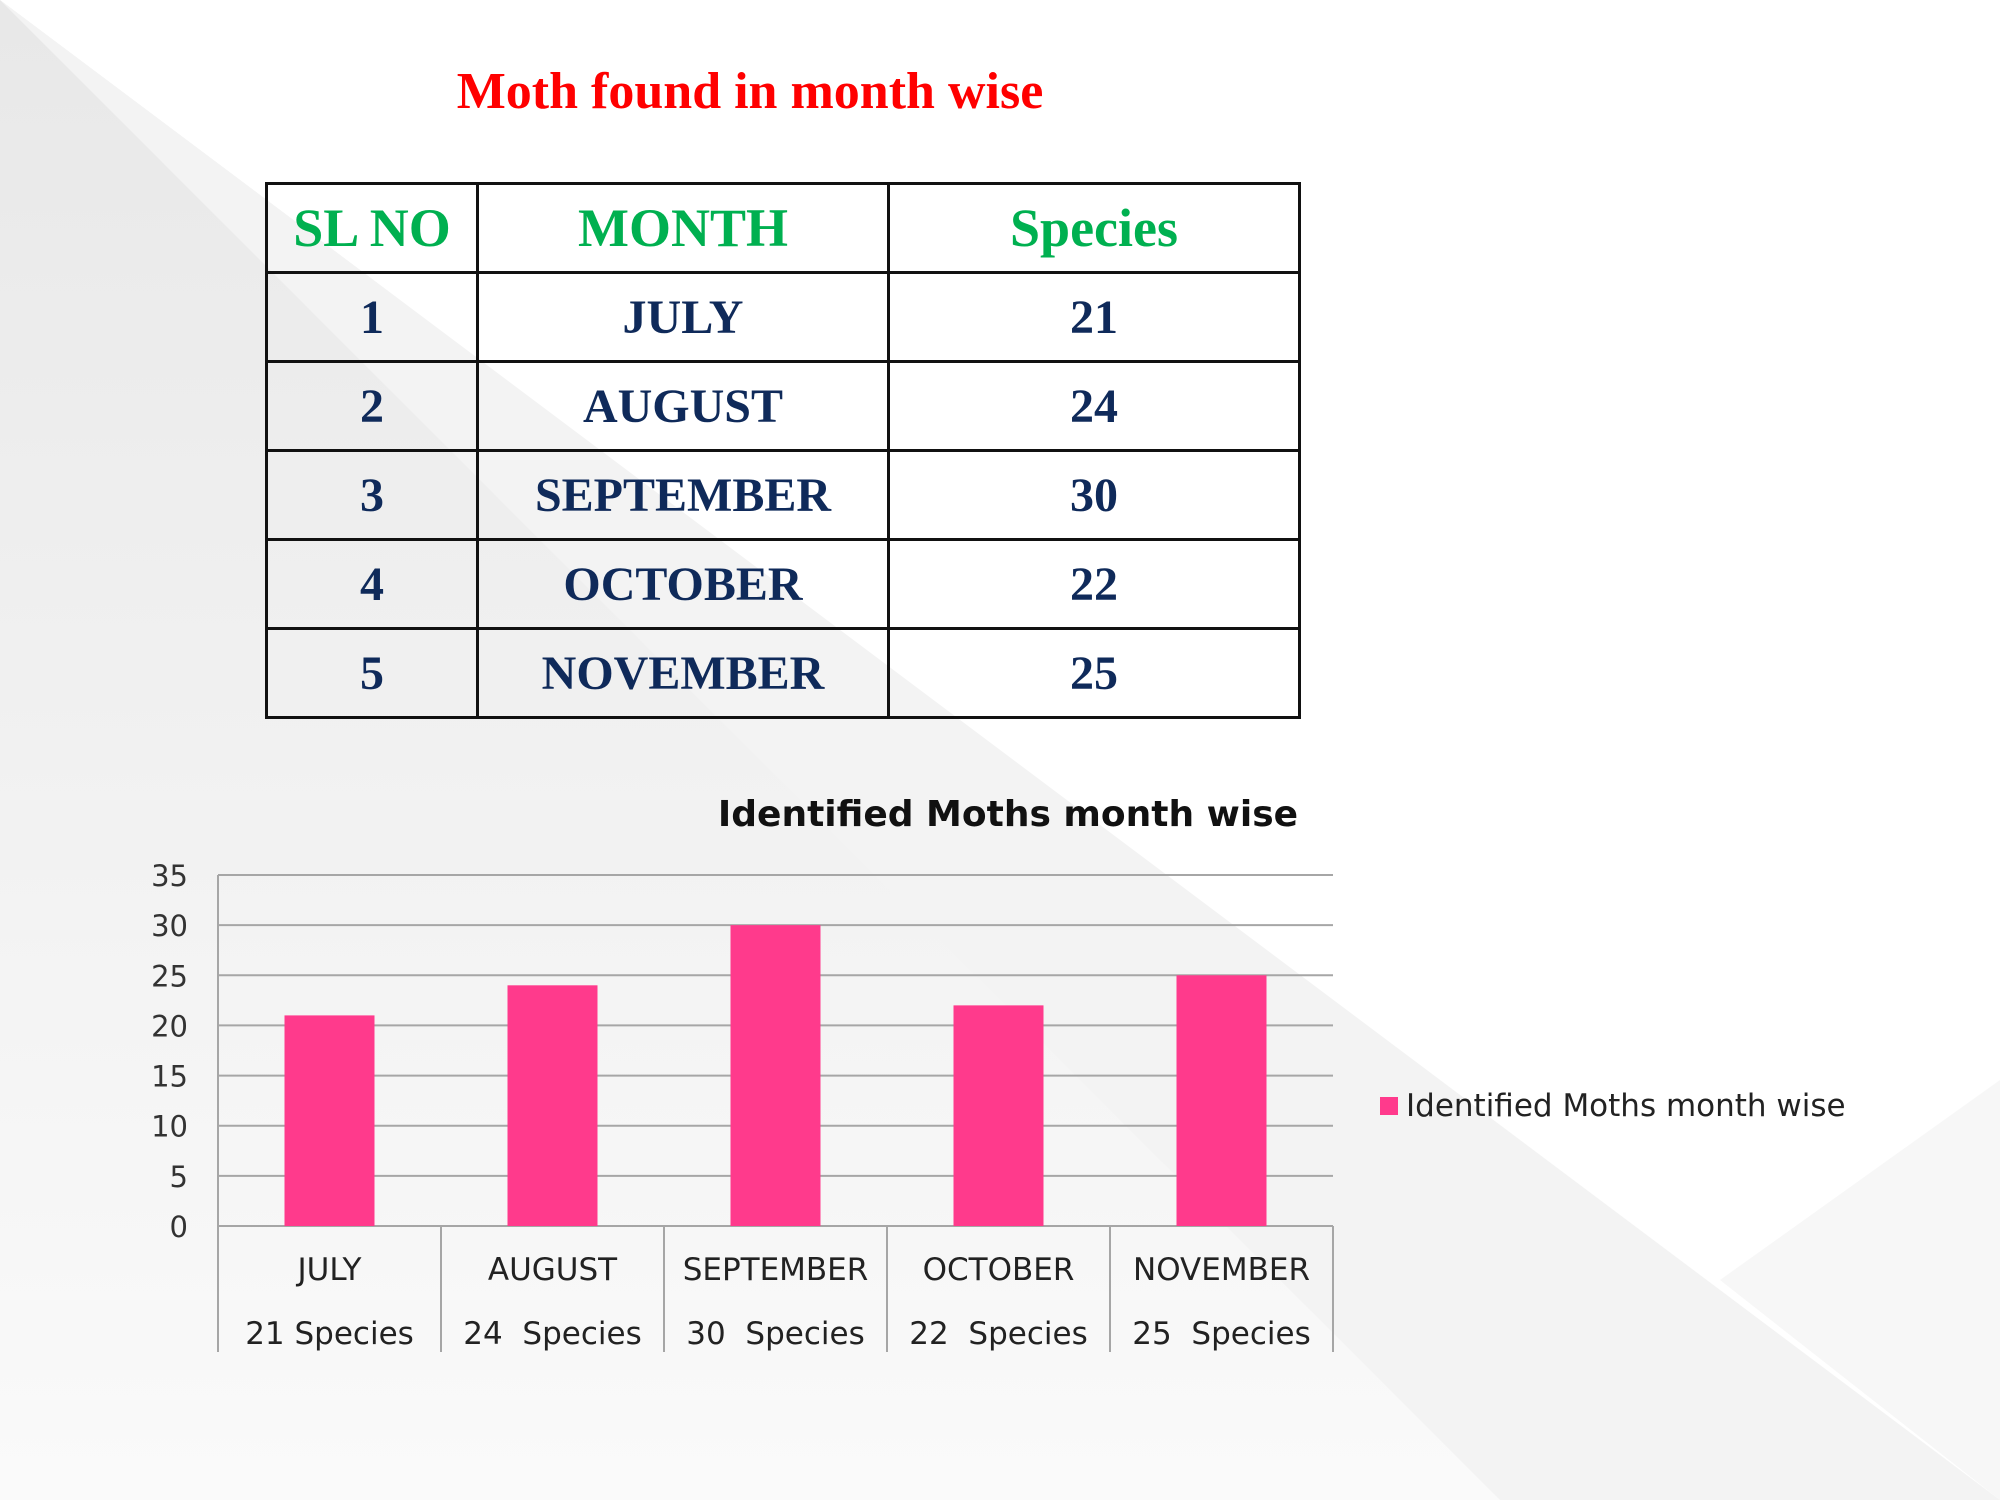 The image size is (2000, 1500). What do you see at coordinates (372, 584) in the screenshot?
I see `table-cell-sl: 4` at bounding box center [372, 584].